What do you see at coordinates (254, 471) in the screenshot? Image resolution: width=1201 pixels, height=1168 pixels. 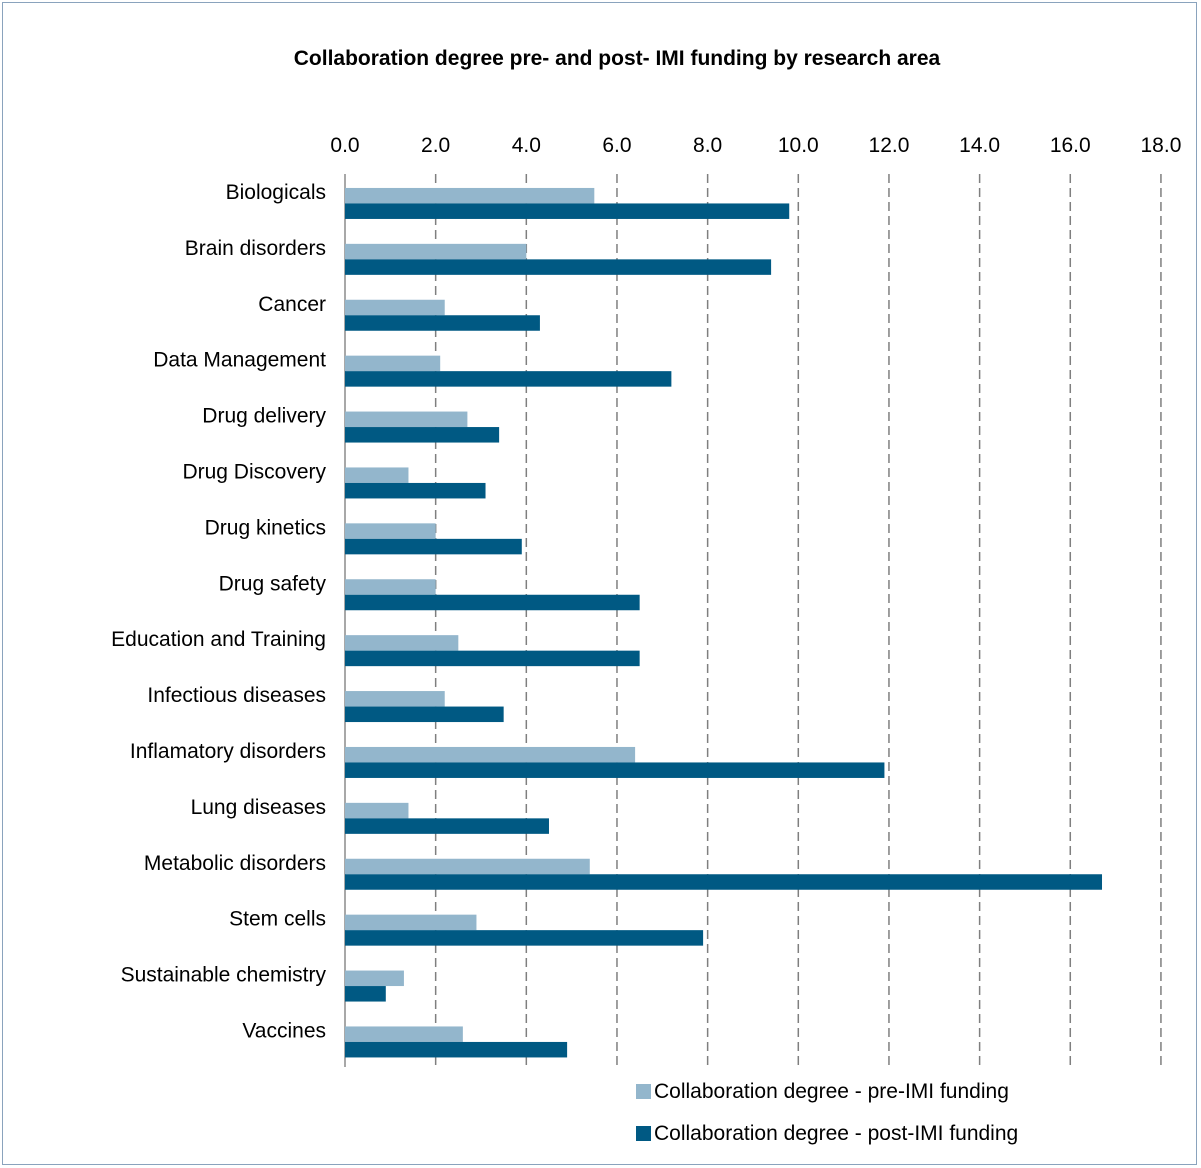 I see `category-label: Drug Discovery` at bounding box center [254, 471].